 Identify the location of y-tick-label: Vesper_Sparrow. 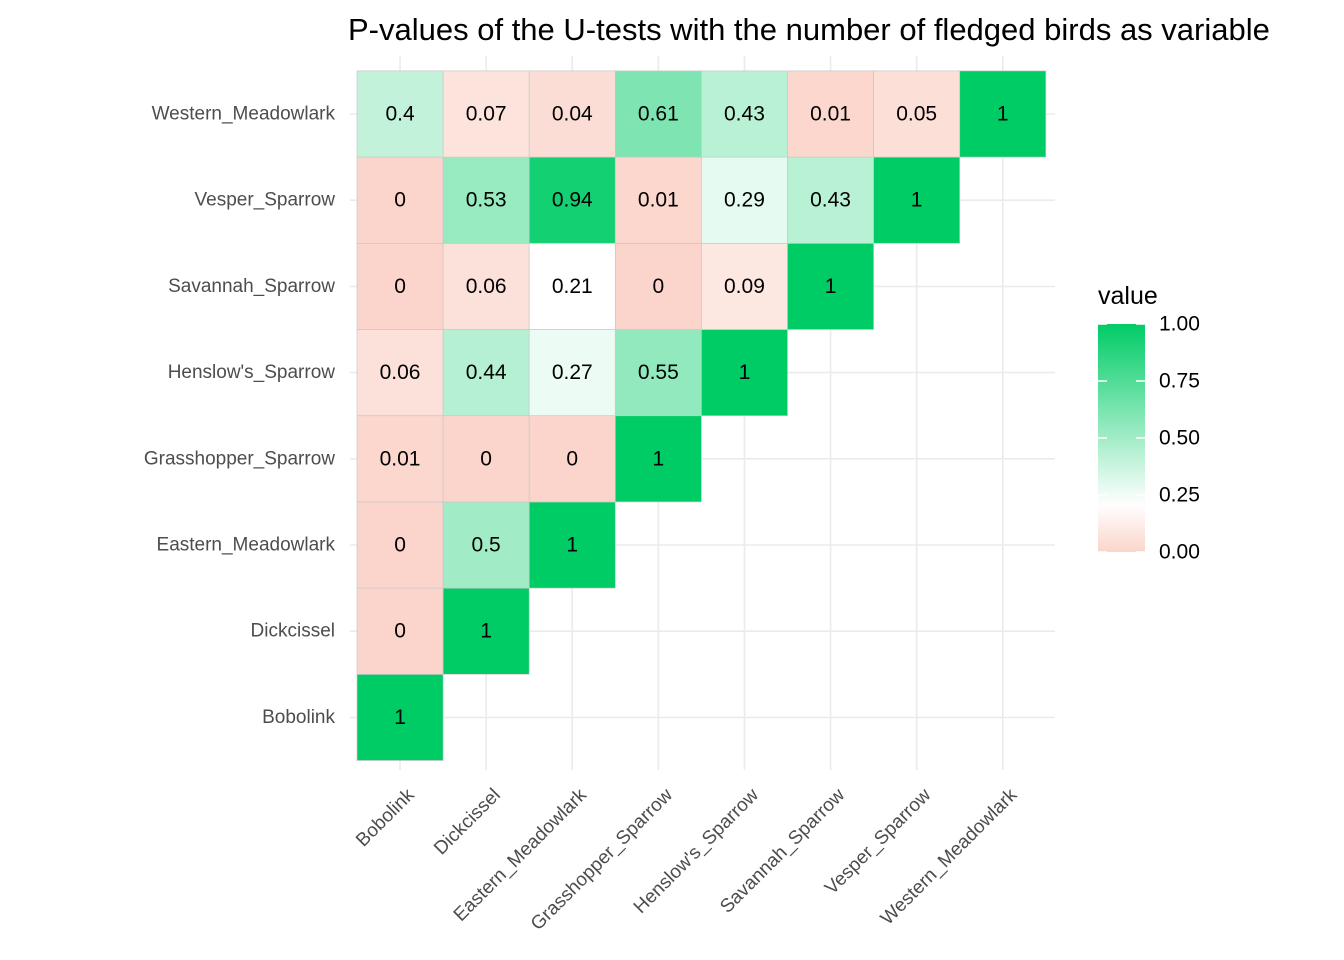
(265, 200).